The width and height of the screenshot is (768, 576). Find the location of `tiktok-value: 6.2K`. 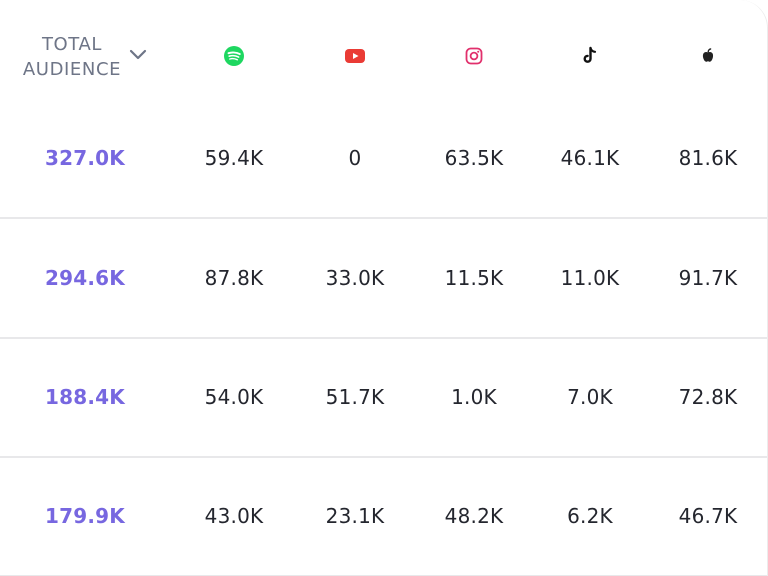

tiktok-value: 6.2K is located at coordinates (590, 516).